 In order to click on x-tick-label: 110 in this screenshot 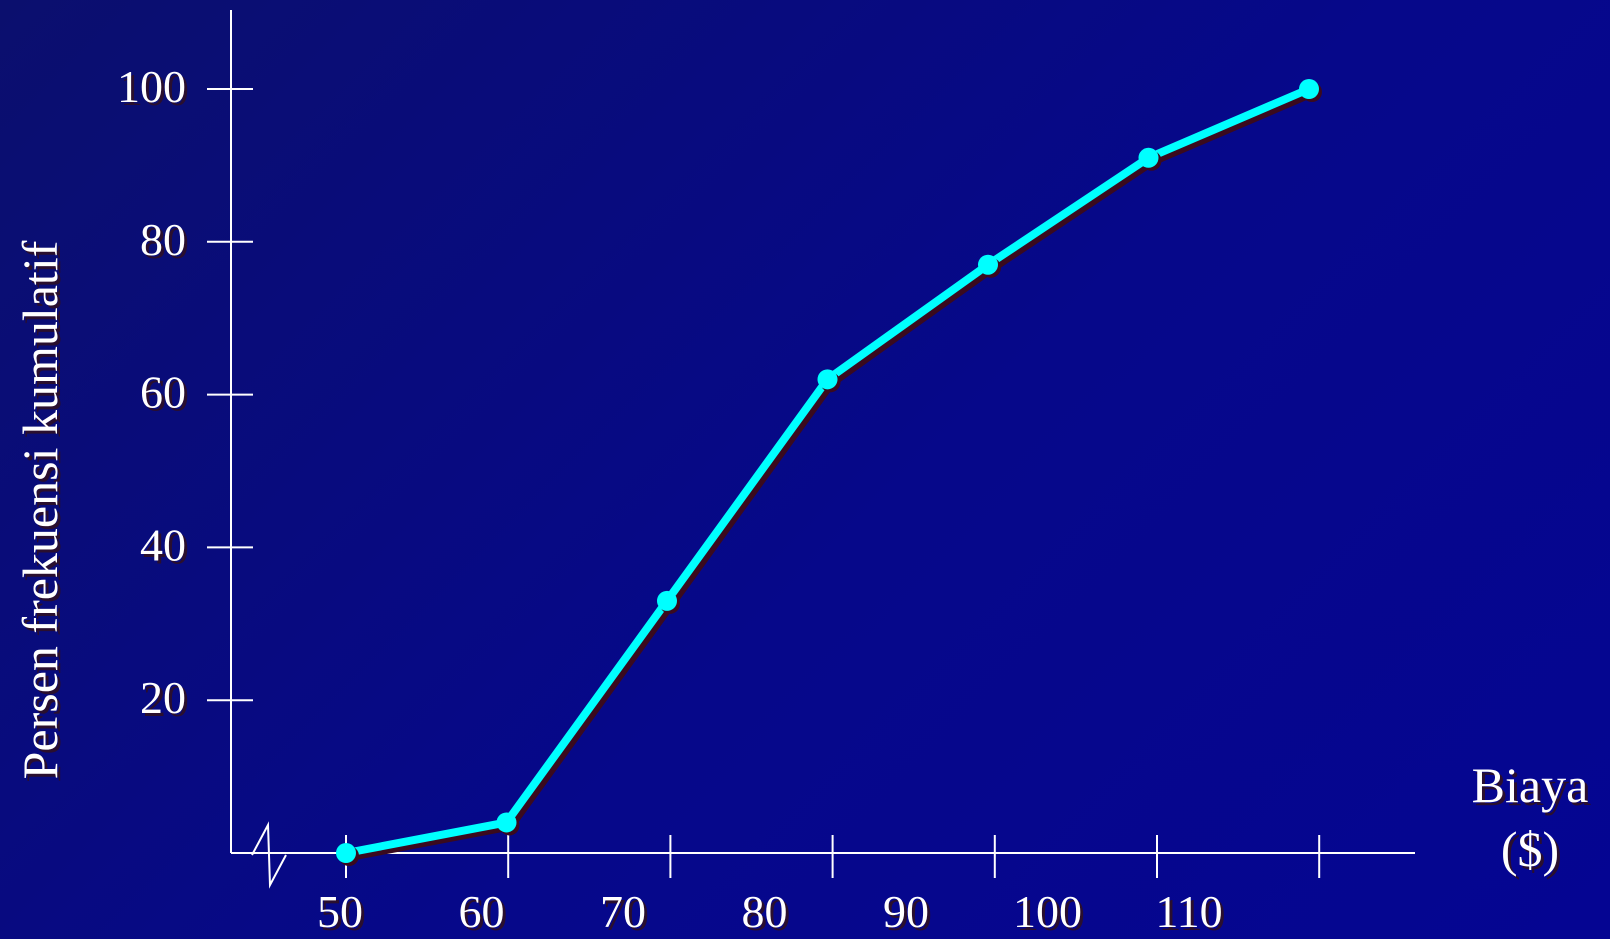, I will do `click(1188, 911)`.